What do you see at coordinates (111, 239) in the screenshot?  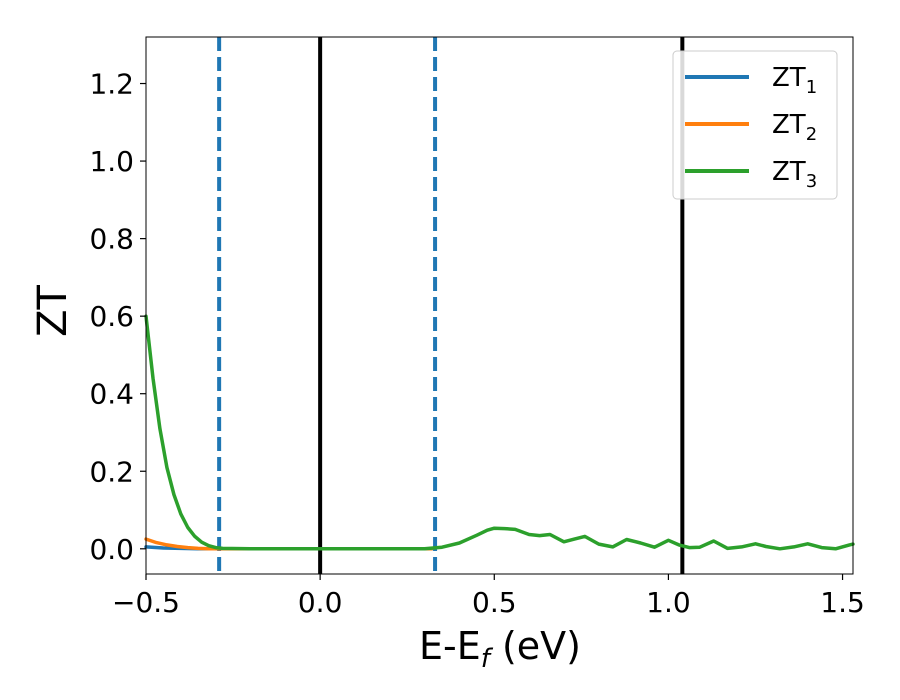 I see `y-tick-label: 0.8` at bounding box center [111, 239].